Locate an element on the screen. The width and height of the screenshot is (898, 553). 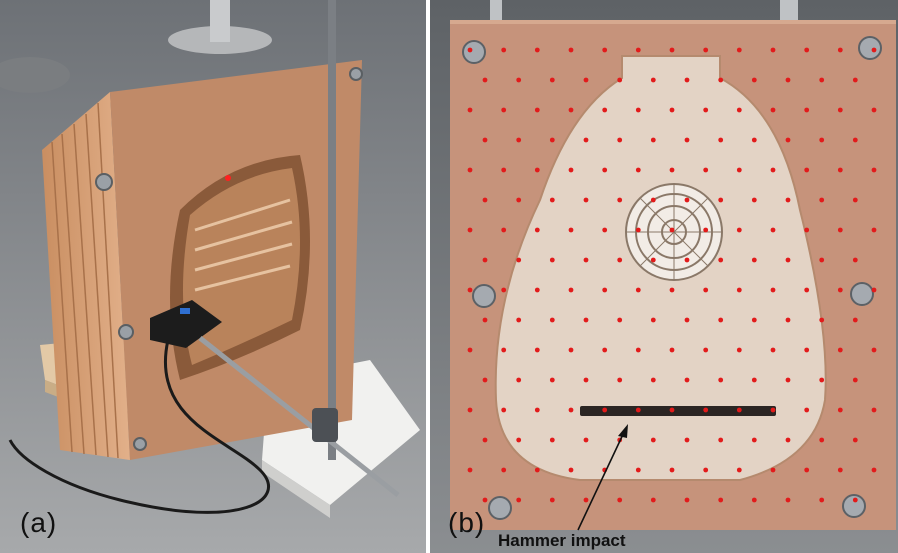
hammer-impact-label: Hammer impact is located at coordinates (562, 541).